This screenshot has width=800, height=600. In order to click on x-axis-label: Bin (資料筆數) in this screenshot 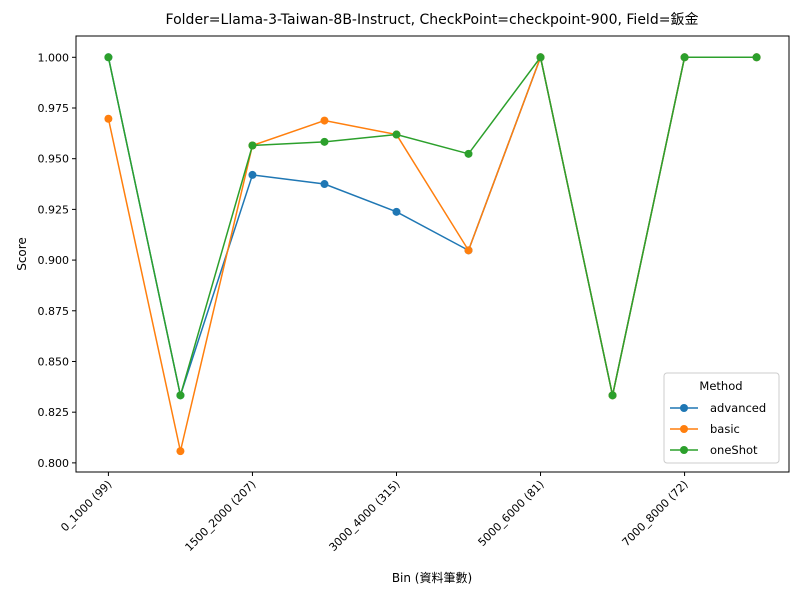, I will do `click(432, 578)`.